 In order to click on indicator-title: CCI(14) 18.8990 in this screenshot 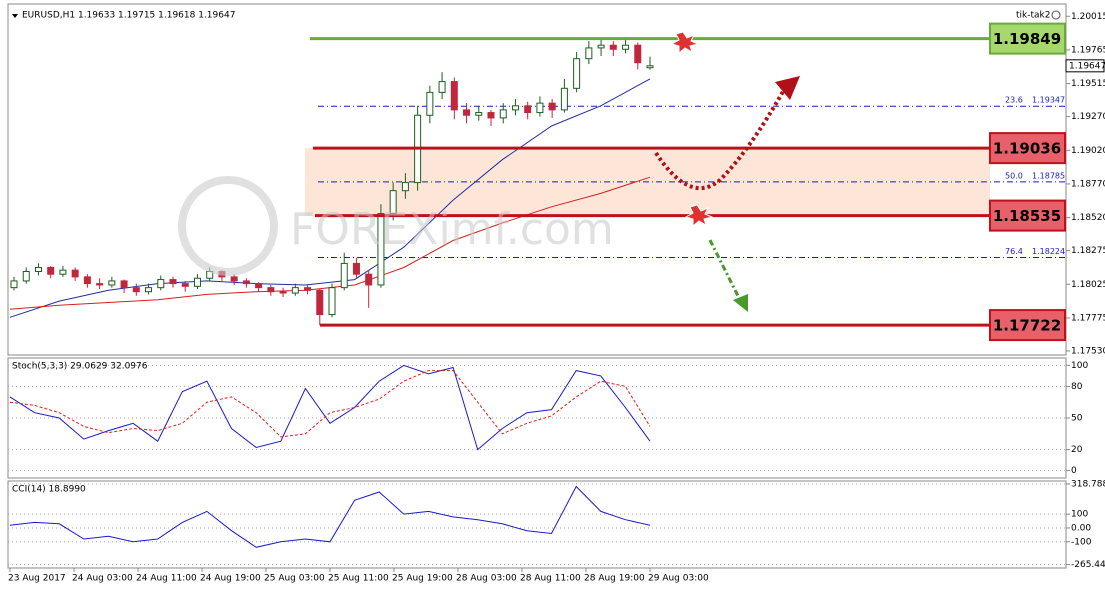, I will do `click(49, 490)`.